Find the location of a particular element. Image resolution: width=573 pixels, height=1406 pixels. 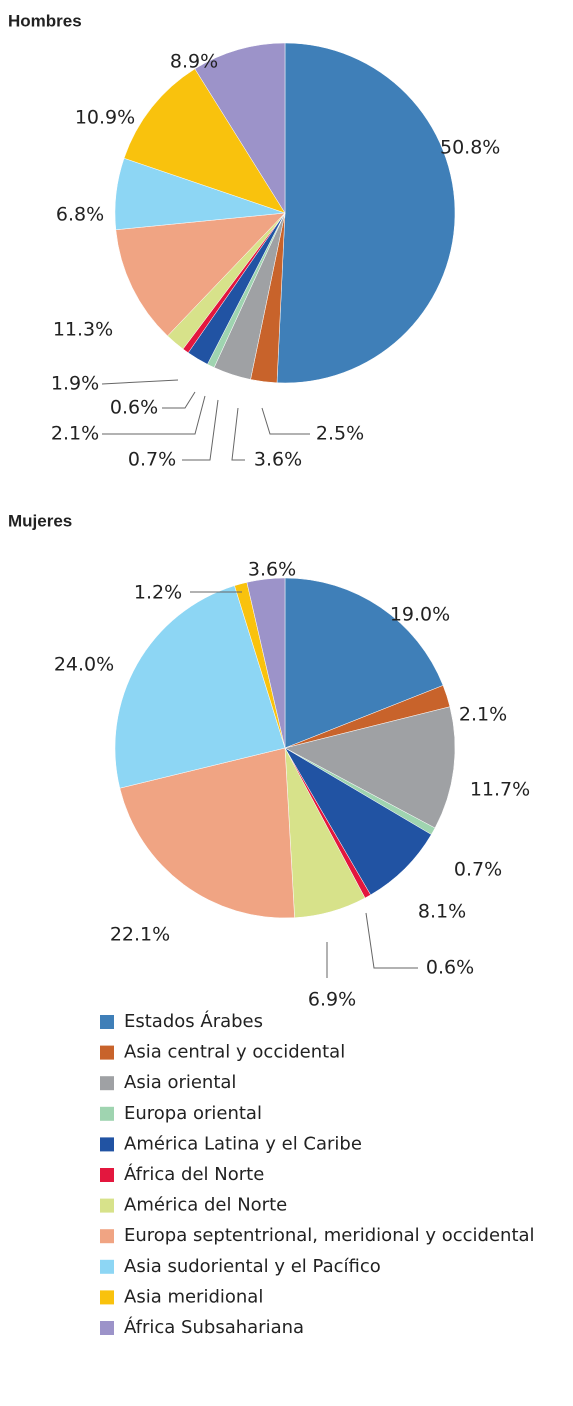

data-label: 2.5% is located at coordinates (340, 434).